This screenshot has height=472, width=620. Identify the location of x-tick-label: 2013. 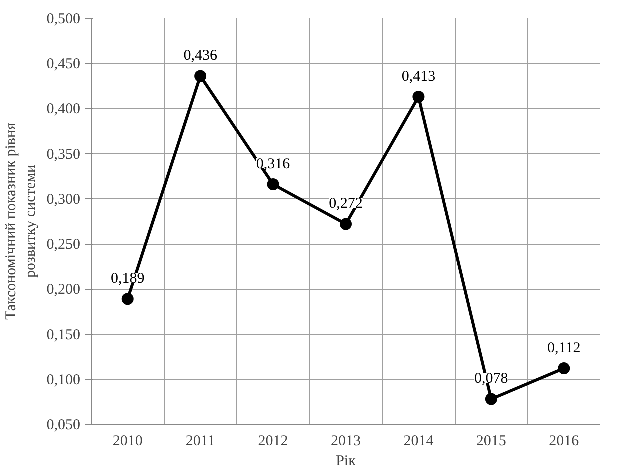
(346, 442).